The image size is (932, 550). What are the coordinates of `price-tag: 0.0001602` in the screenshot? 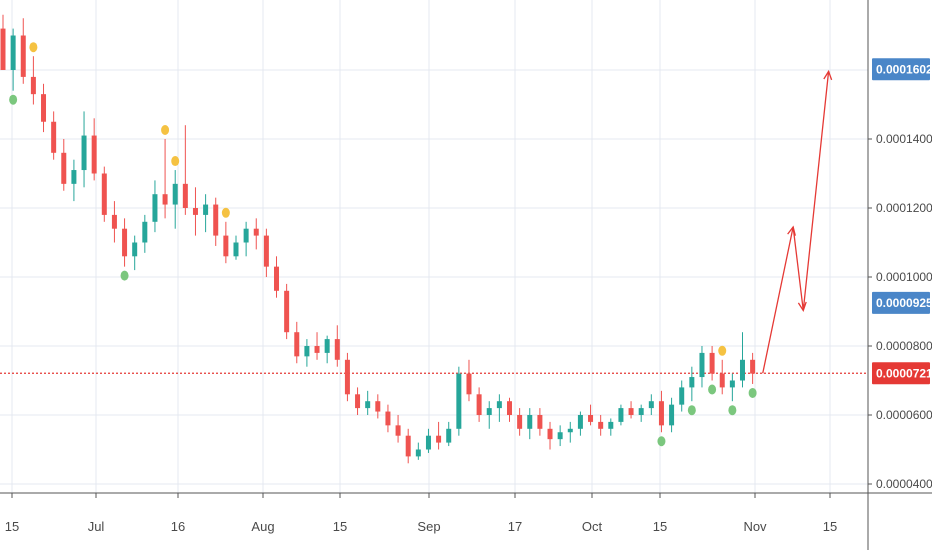 It's located at (902, 69).